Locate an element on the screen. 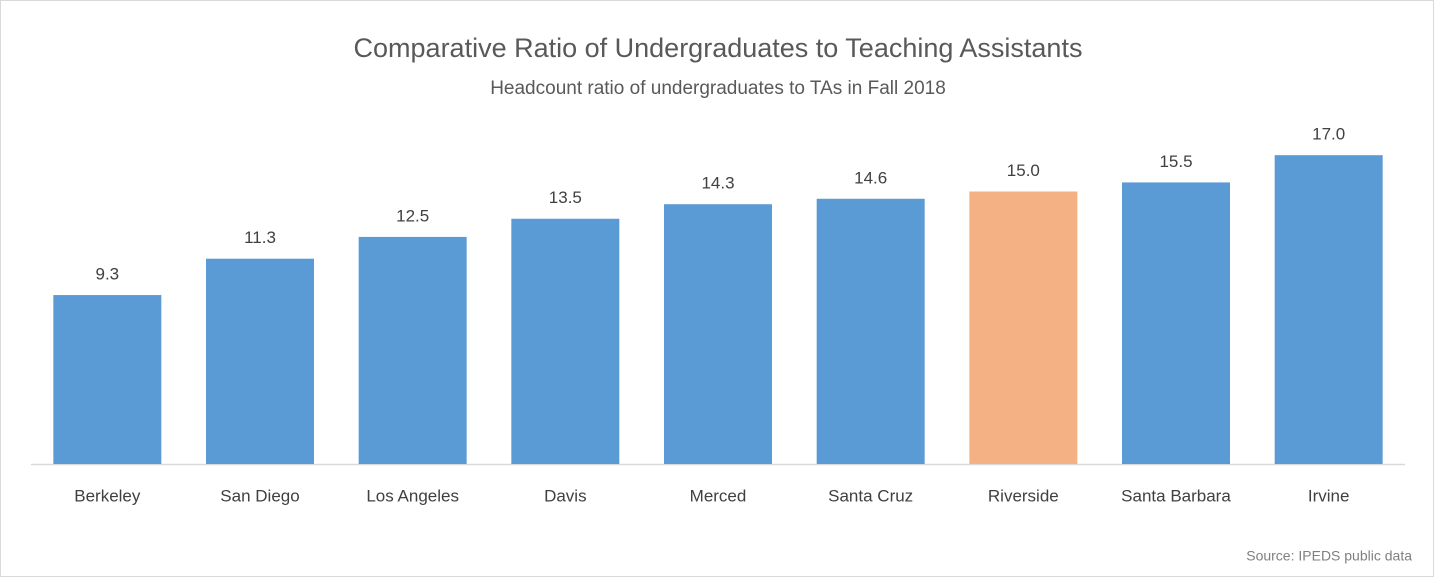 The height and width of the screenshot is (578, 1435). x-tick-label: Merced is located at coordinates (718, 495).